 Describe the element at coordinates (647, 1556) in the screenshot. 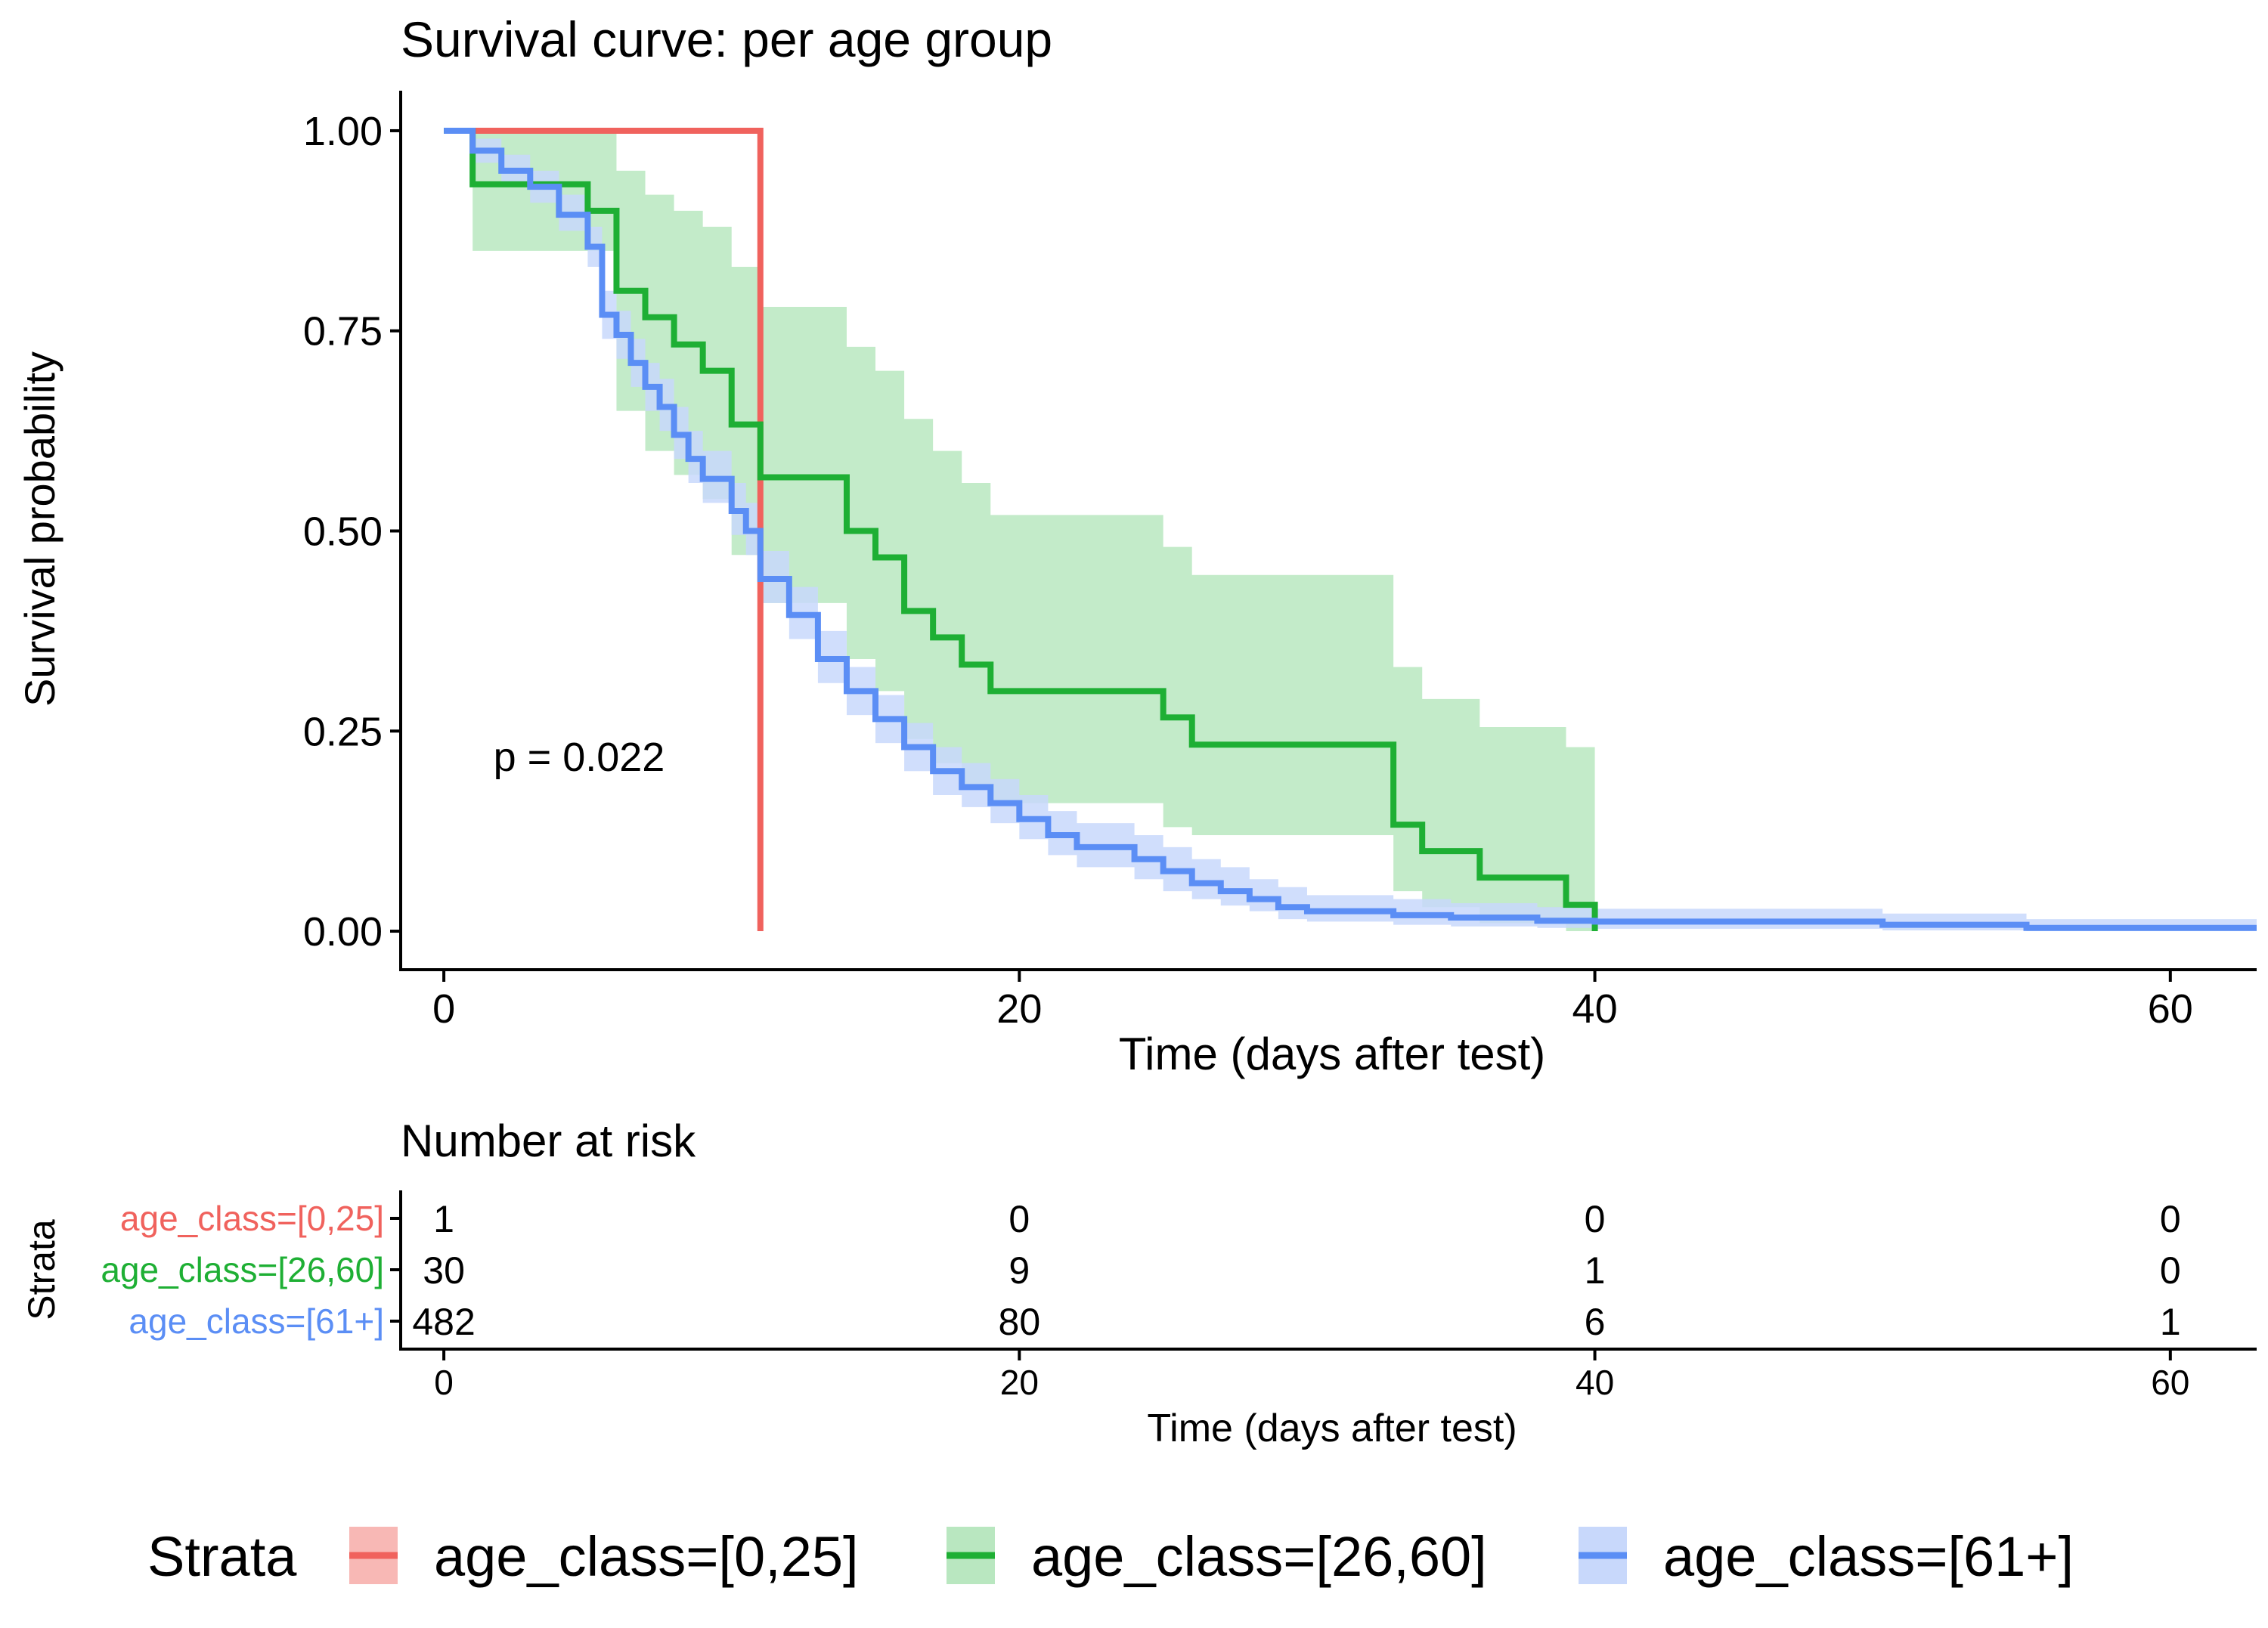

I see `legend-item-label: age_class=[0,25]` at that location.